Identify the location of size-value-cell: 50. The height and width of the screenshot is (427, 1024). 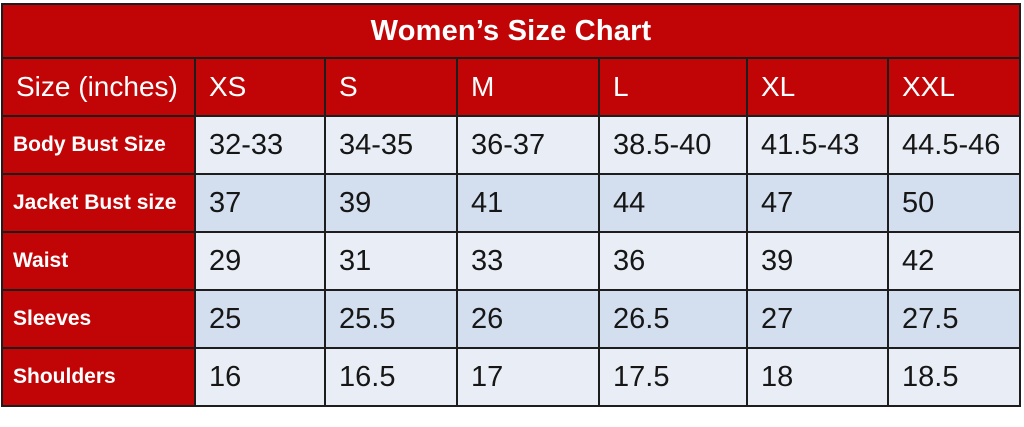
(954, 203).